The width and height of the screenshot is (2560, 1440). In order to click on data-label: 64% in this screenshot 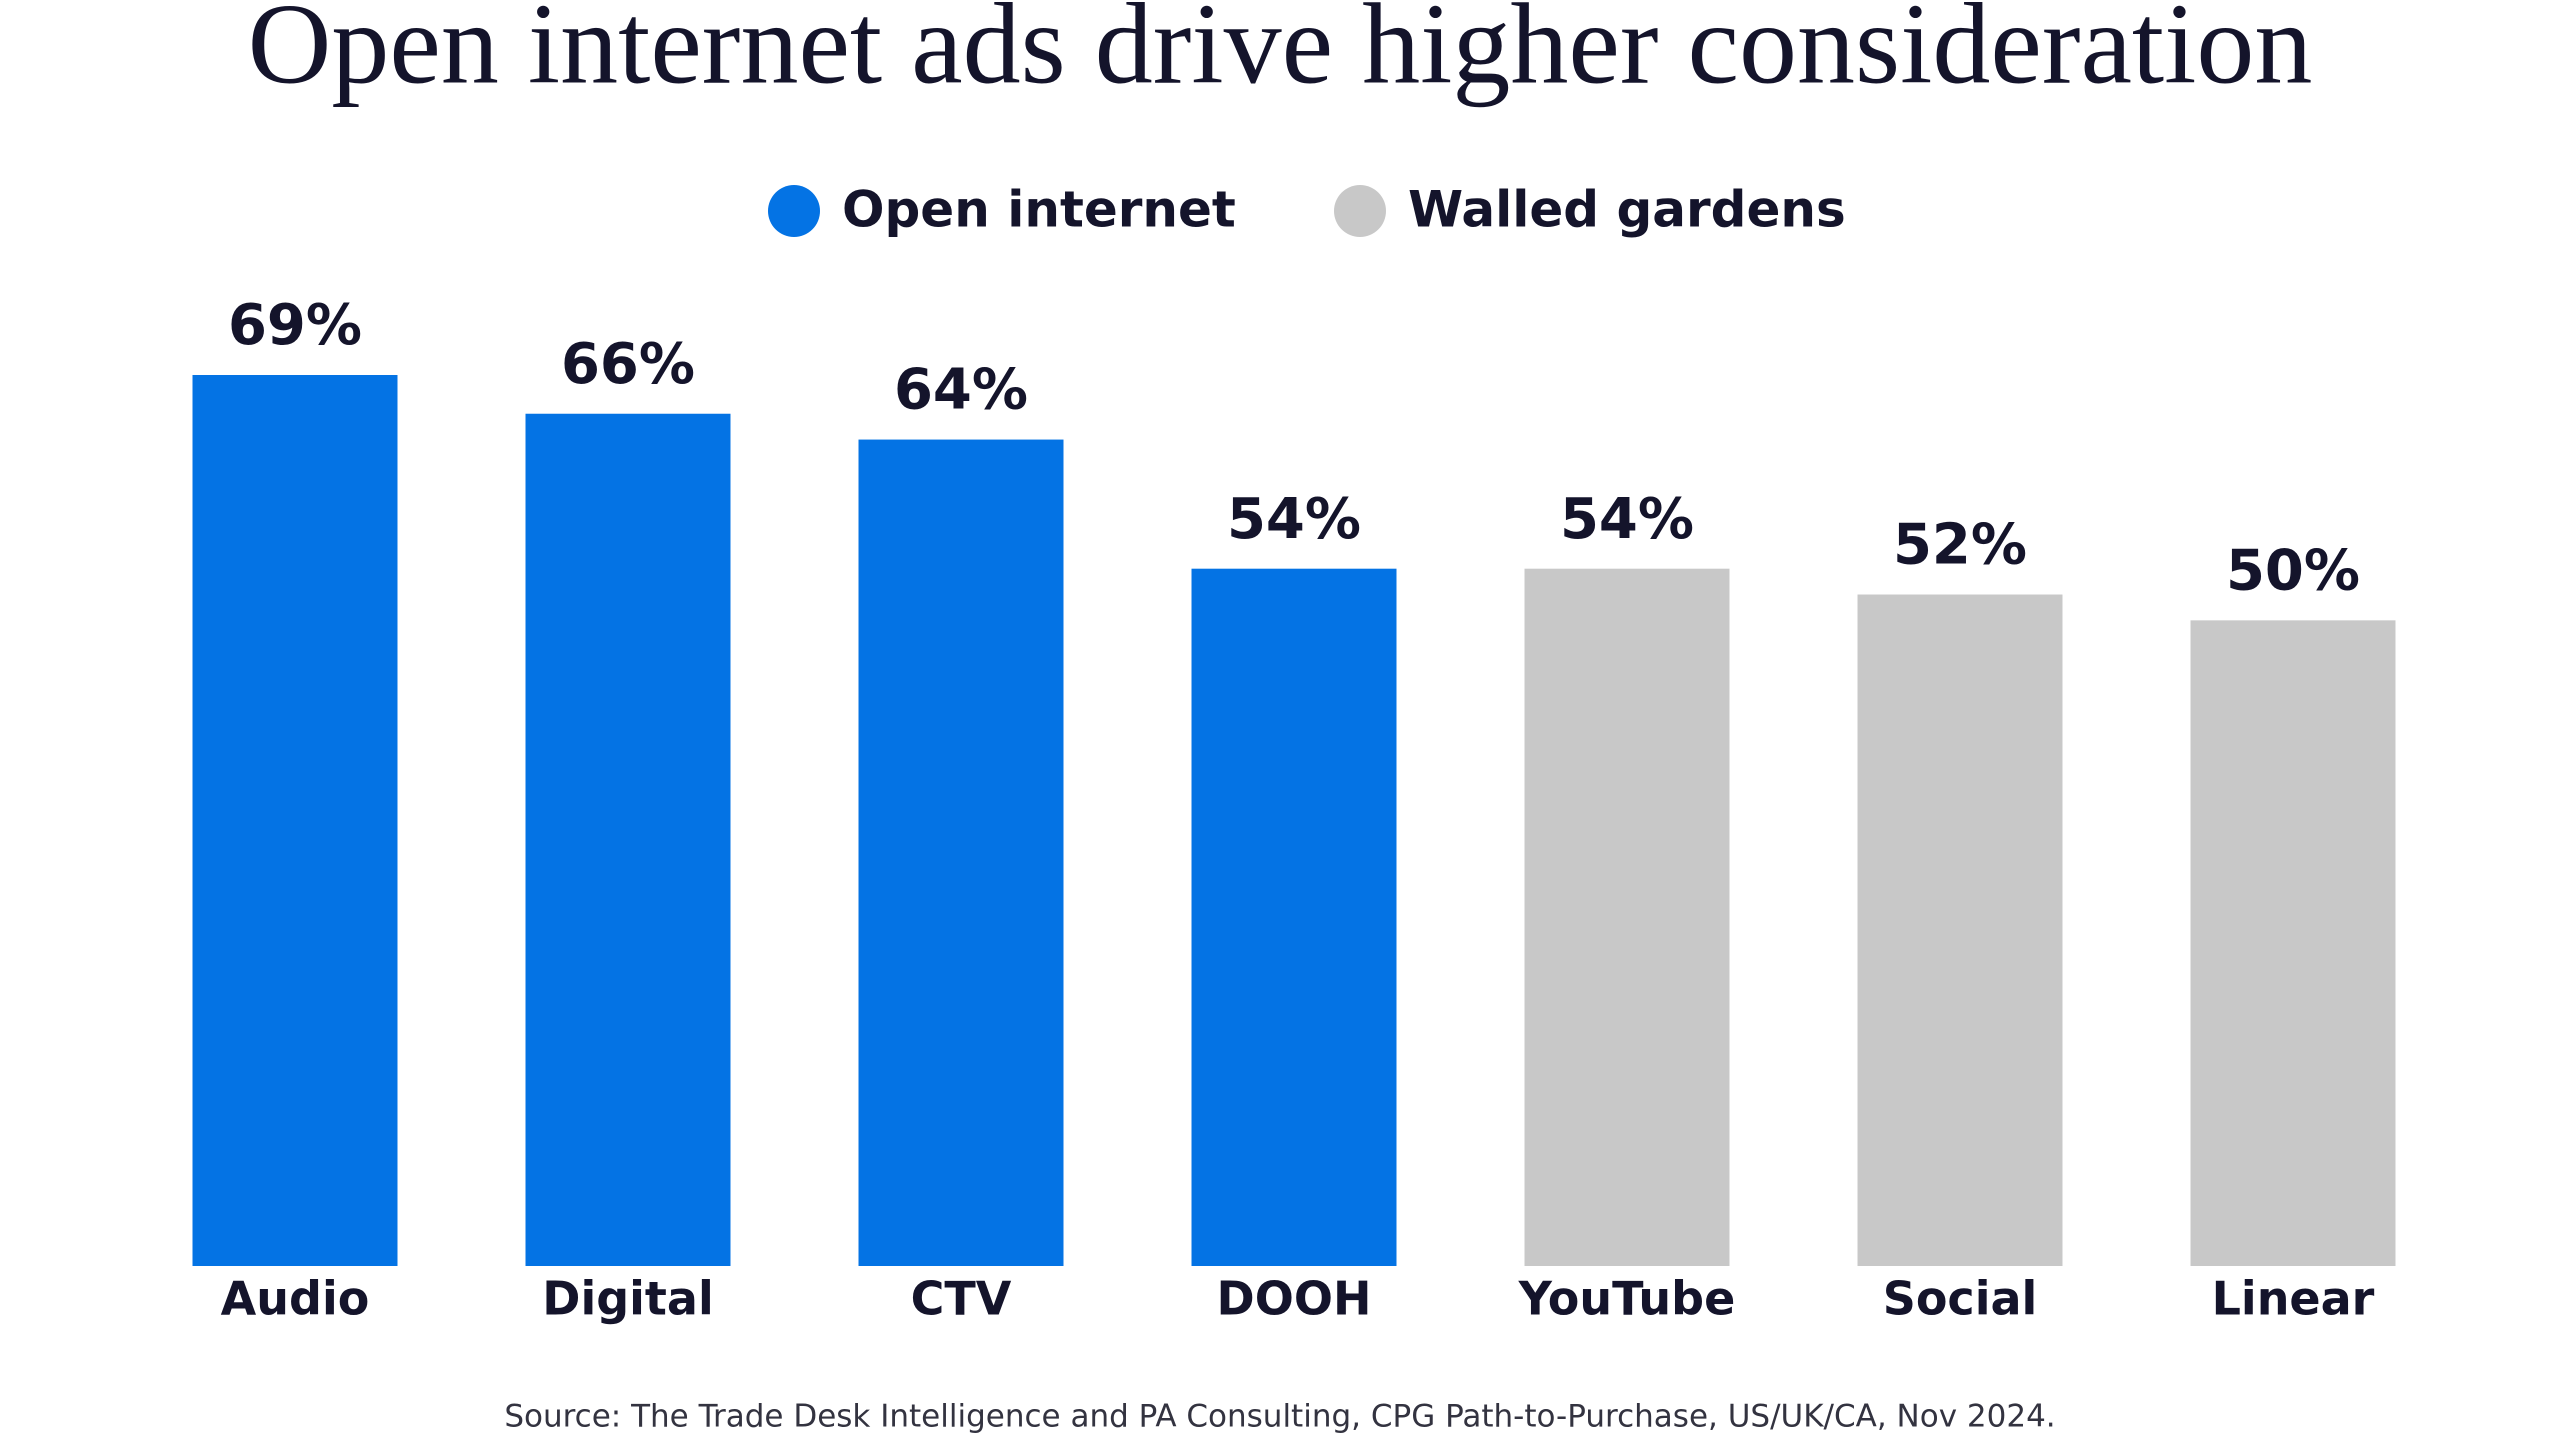, I will do `click(961, 390)`.